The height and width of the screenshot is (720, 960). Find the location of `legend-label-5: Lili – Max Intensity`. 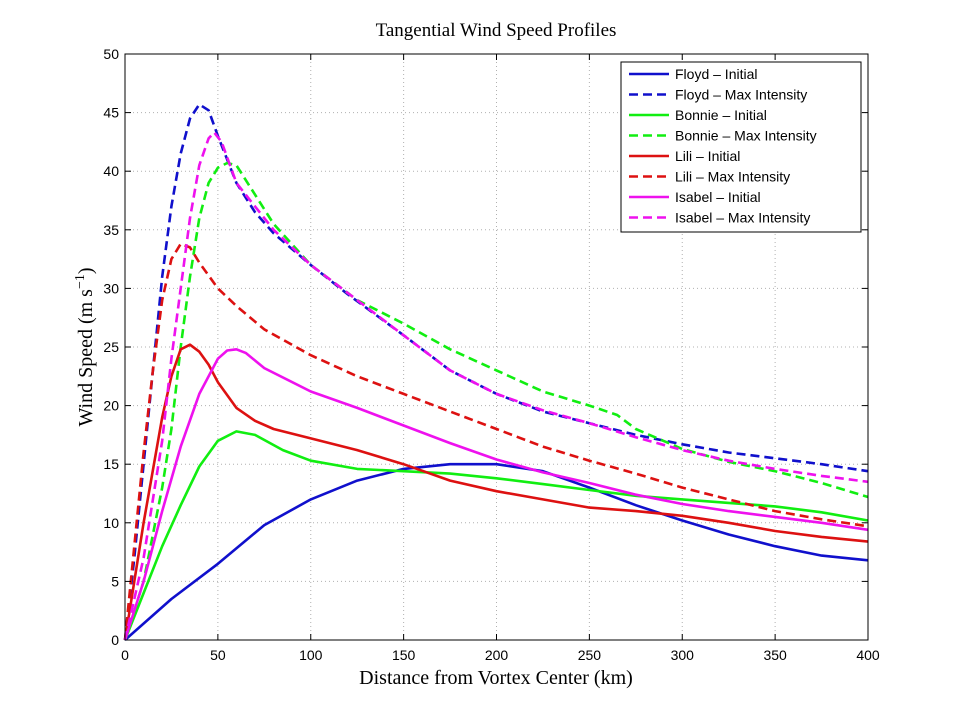

legend-label-5: Lili – Max Intensity is located at coordinates (732, 177).